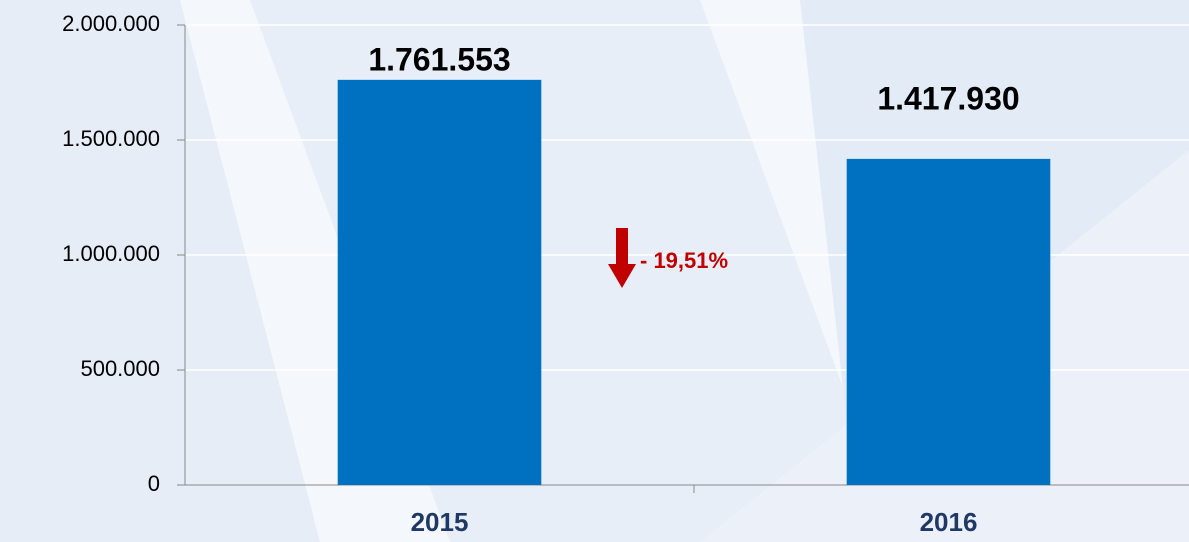  Describe the element at coordinates (111, 23) in the screenshot. I see `y-tick-label: 2.000.000` at that location.